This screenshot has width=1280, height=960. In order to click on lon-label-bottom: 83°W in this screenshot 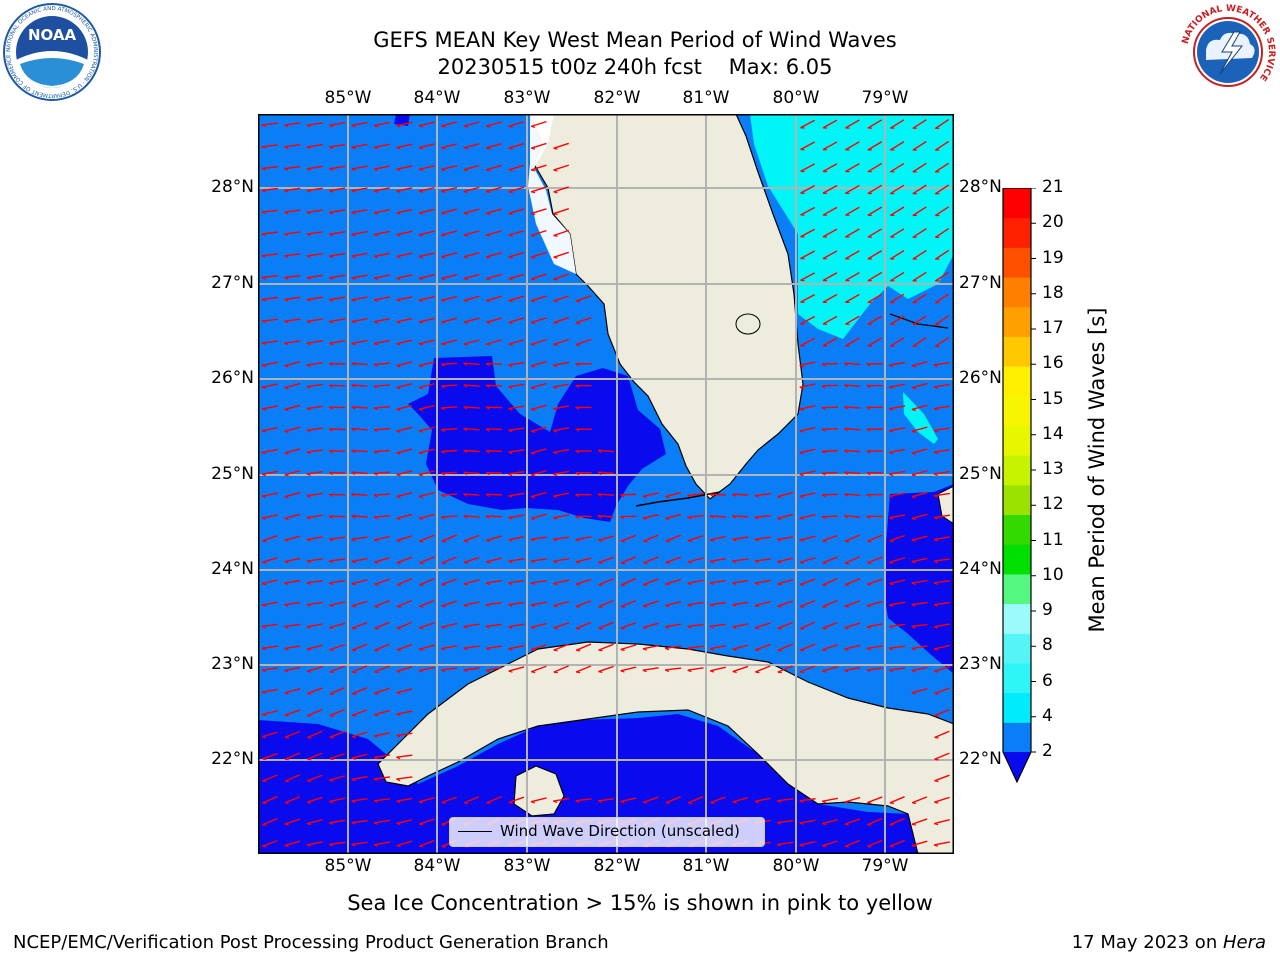, I will do `click(527, 866)`.